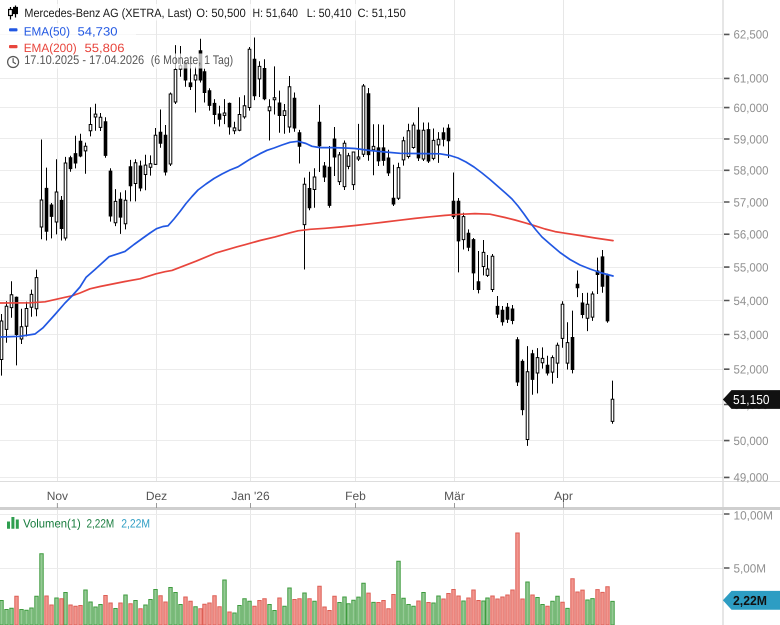 The image size is (780, 625). I want to click on svg-text: 61,000, so click(751, 79).